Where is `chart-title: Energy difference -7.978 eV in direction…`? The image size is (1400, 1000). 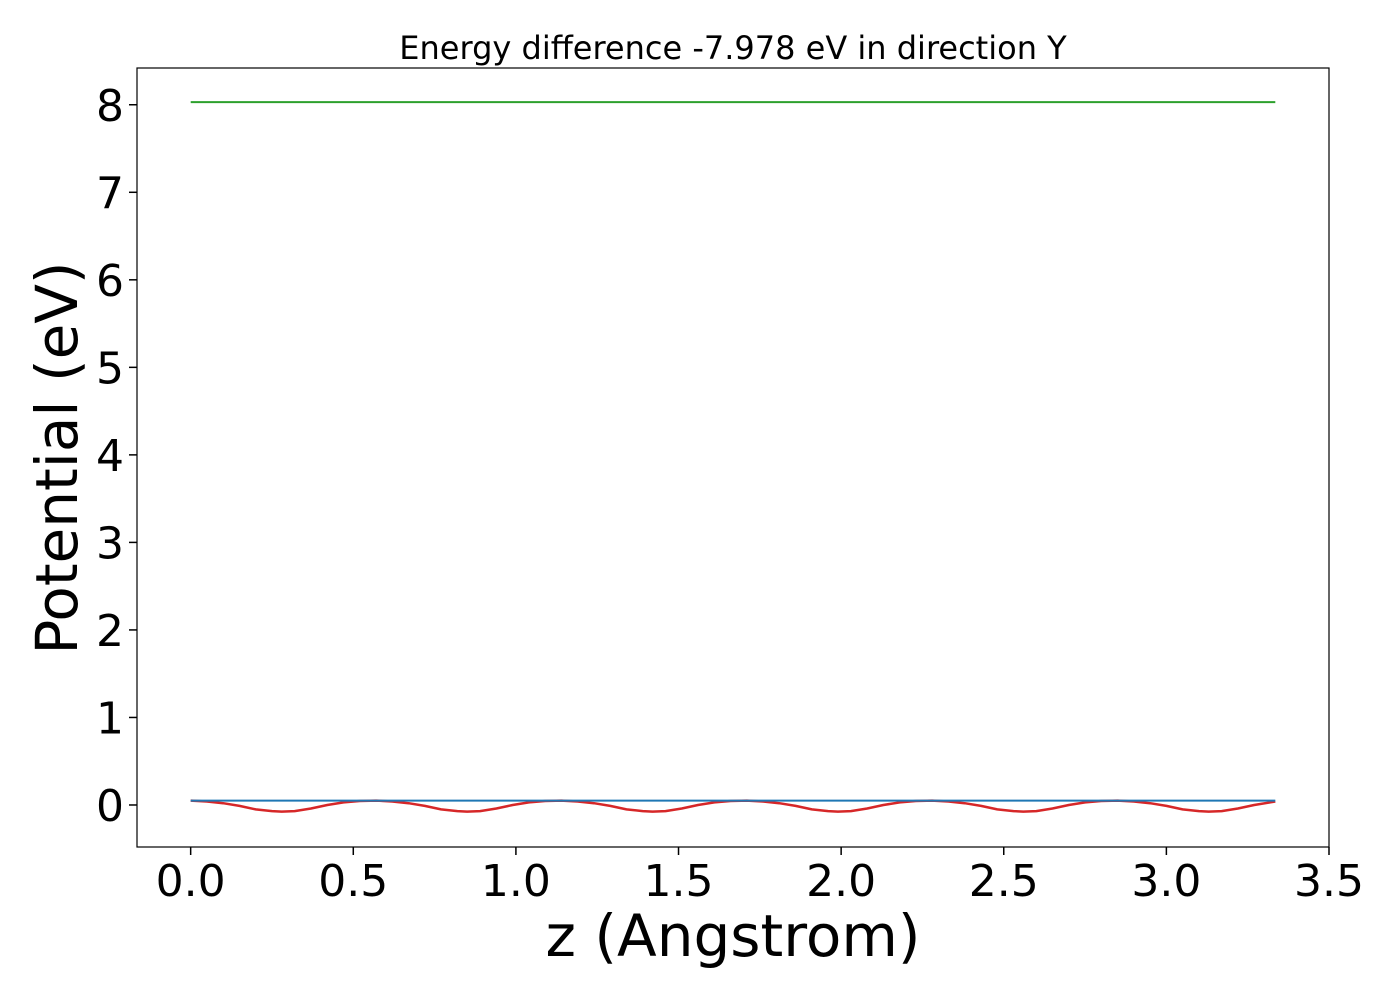
chart-title: Energy difference -7.978 eV in direction… is located at coordinates (733, 48).